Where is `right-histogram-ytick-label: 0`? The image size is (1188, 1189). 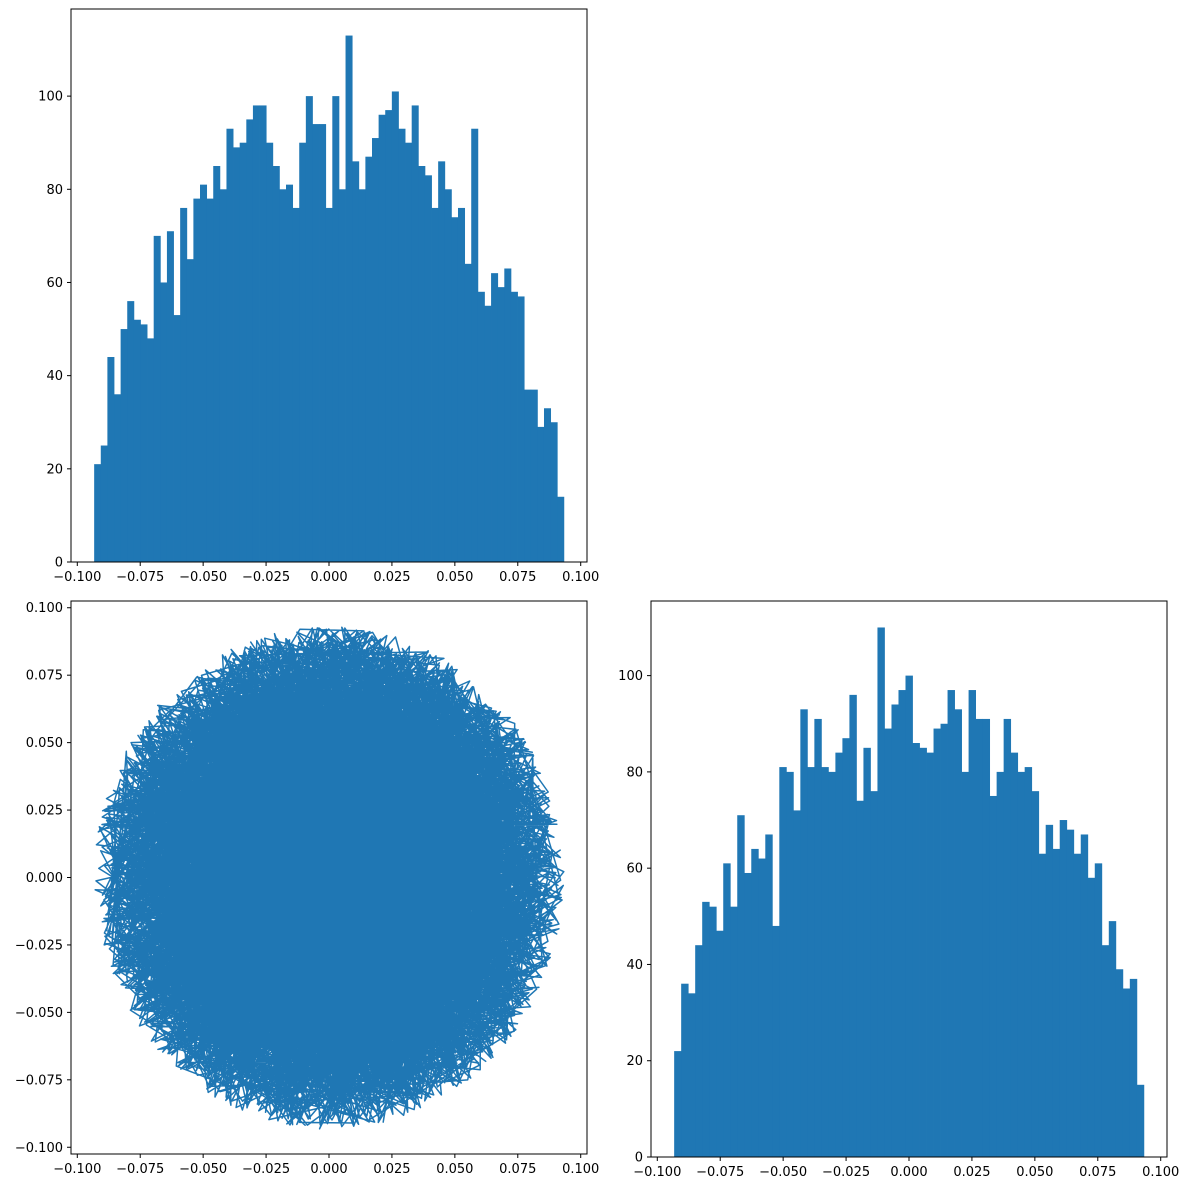 right-histogram-ytick-label: 0 is located at coordinates (639, 1158).